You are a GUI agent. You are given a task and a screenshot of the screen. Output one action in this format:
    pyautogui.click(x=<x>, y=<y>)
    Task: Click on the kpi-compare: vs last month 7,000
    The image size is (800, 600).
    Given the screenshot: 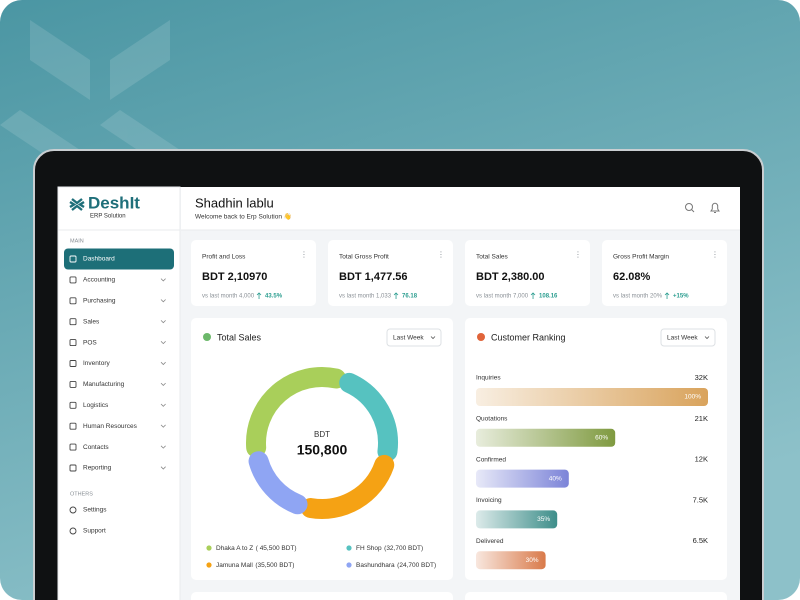 What is the action you would take?
    pyautogui.click(x=502, y=297)
    